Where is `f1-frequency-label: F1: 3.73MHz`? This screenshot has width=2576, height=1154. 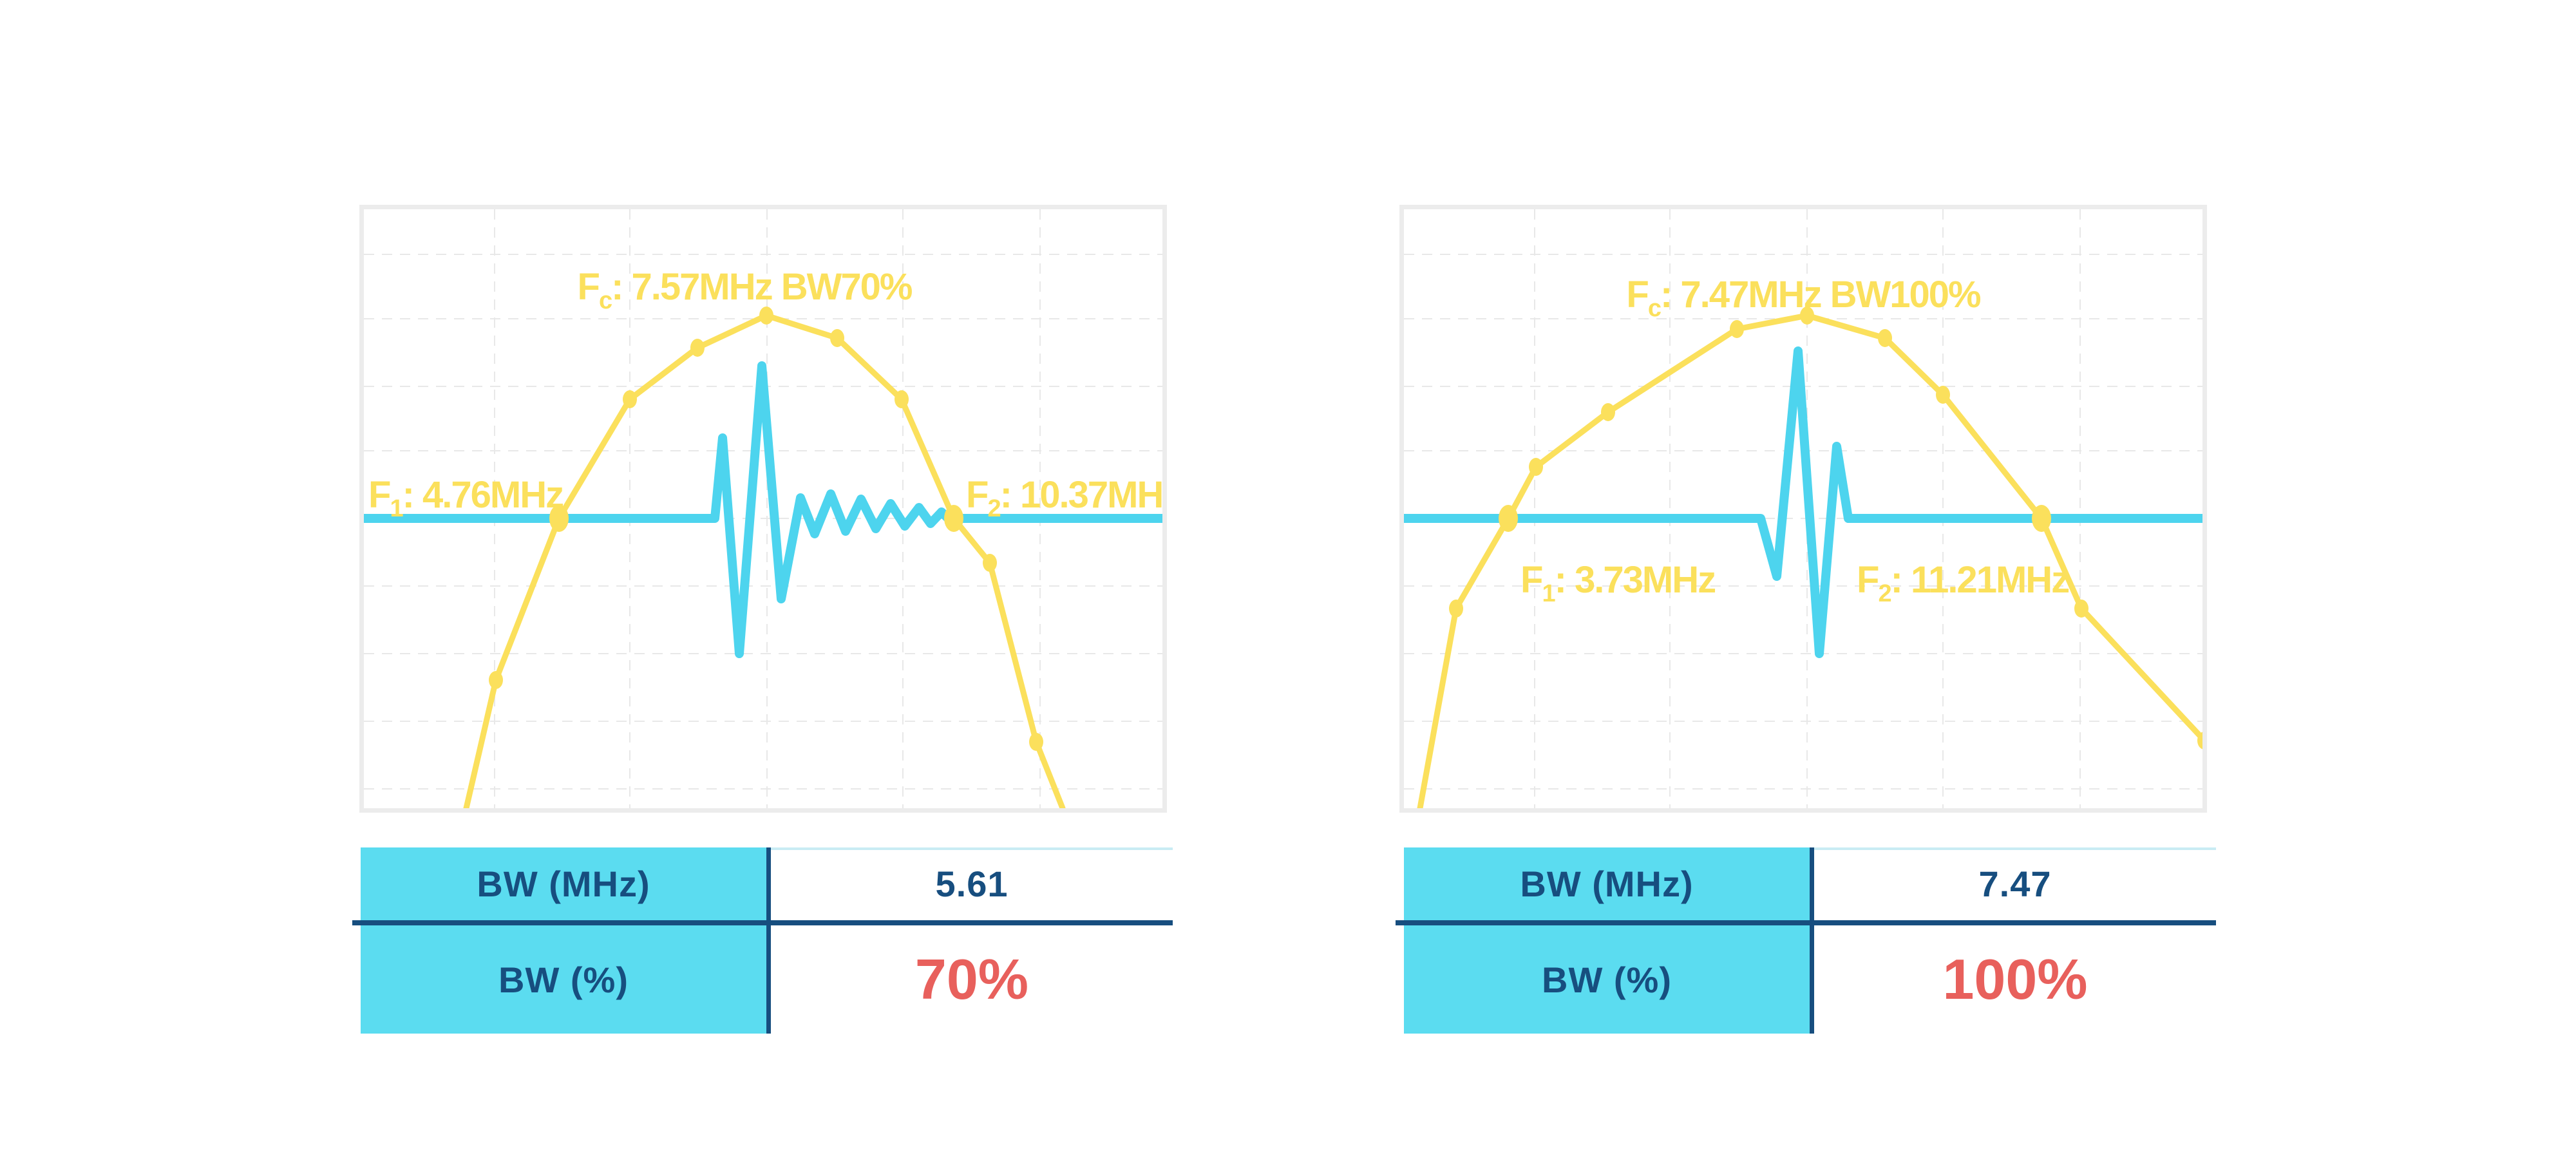 f1-frequency-label: F1: 3.73MHz is located at coordinates (1618, 583).